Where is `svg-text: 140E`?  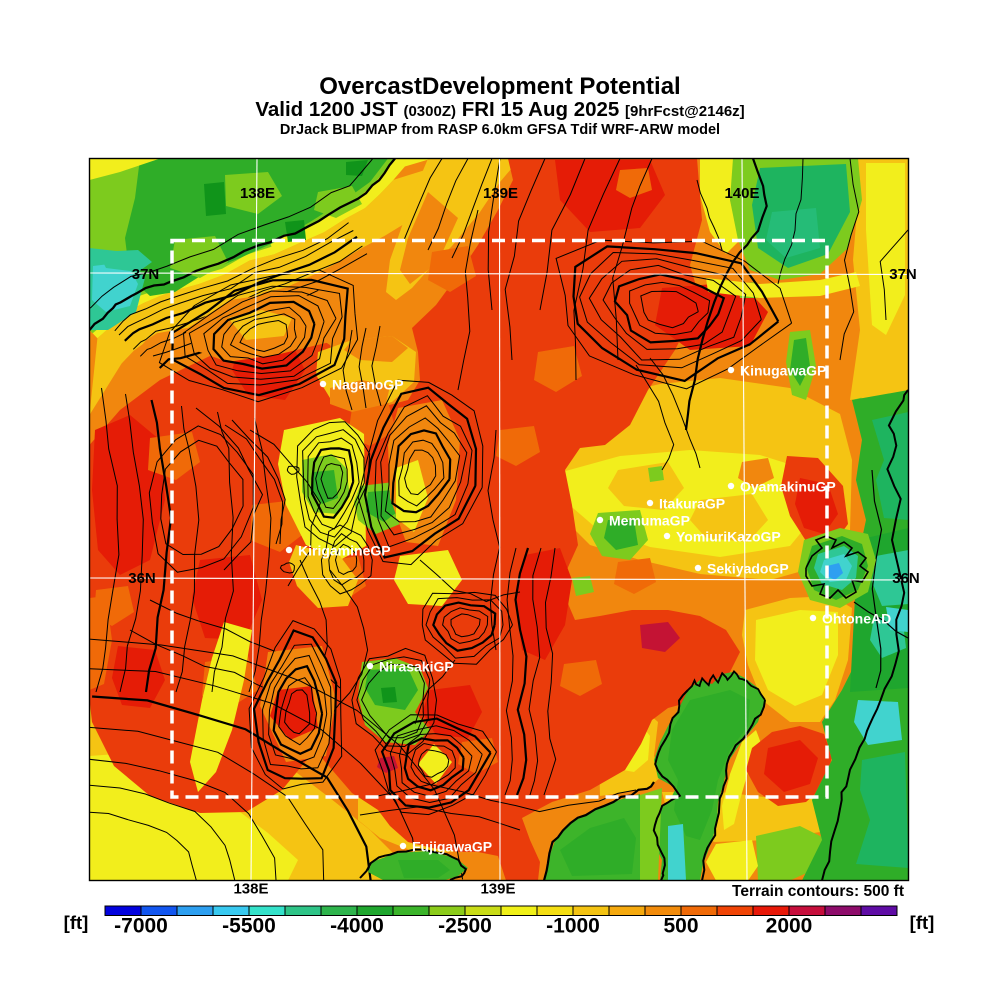
svg-text: 140E is located at coordinates (741, 193).